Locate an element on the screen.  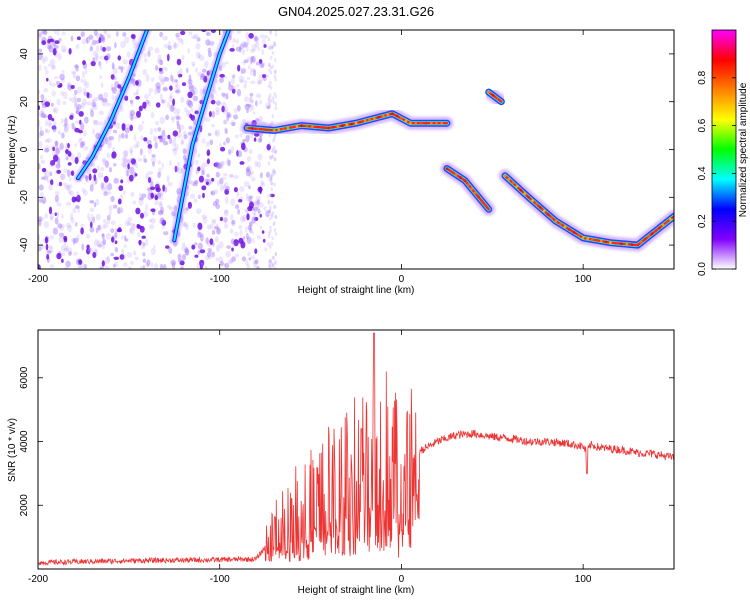
track-core is located at coordinates (495, 96).